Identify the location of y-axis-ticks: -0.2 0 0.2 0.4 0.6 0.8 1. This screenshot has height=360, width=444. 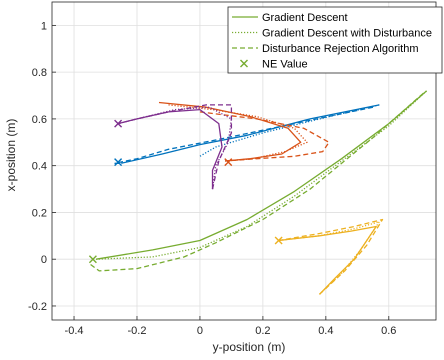
(42, 166).